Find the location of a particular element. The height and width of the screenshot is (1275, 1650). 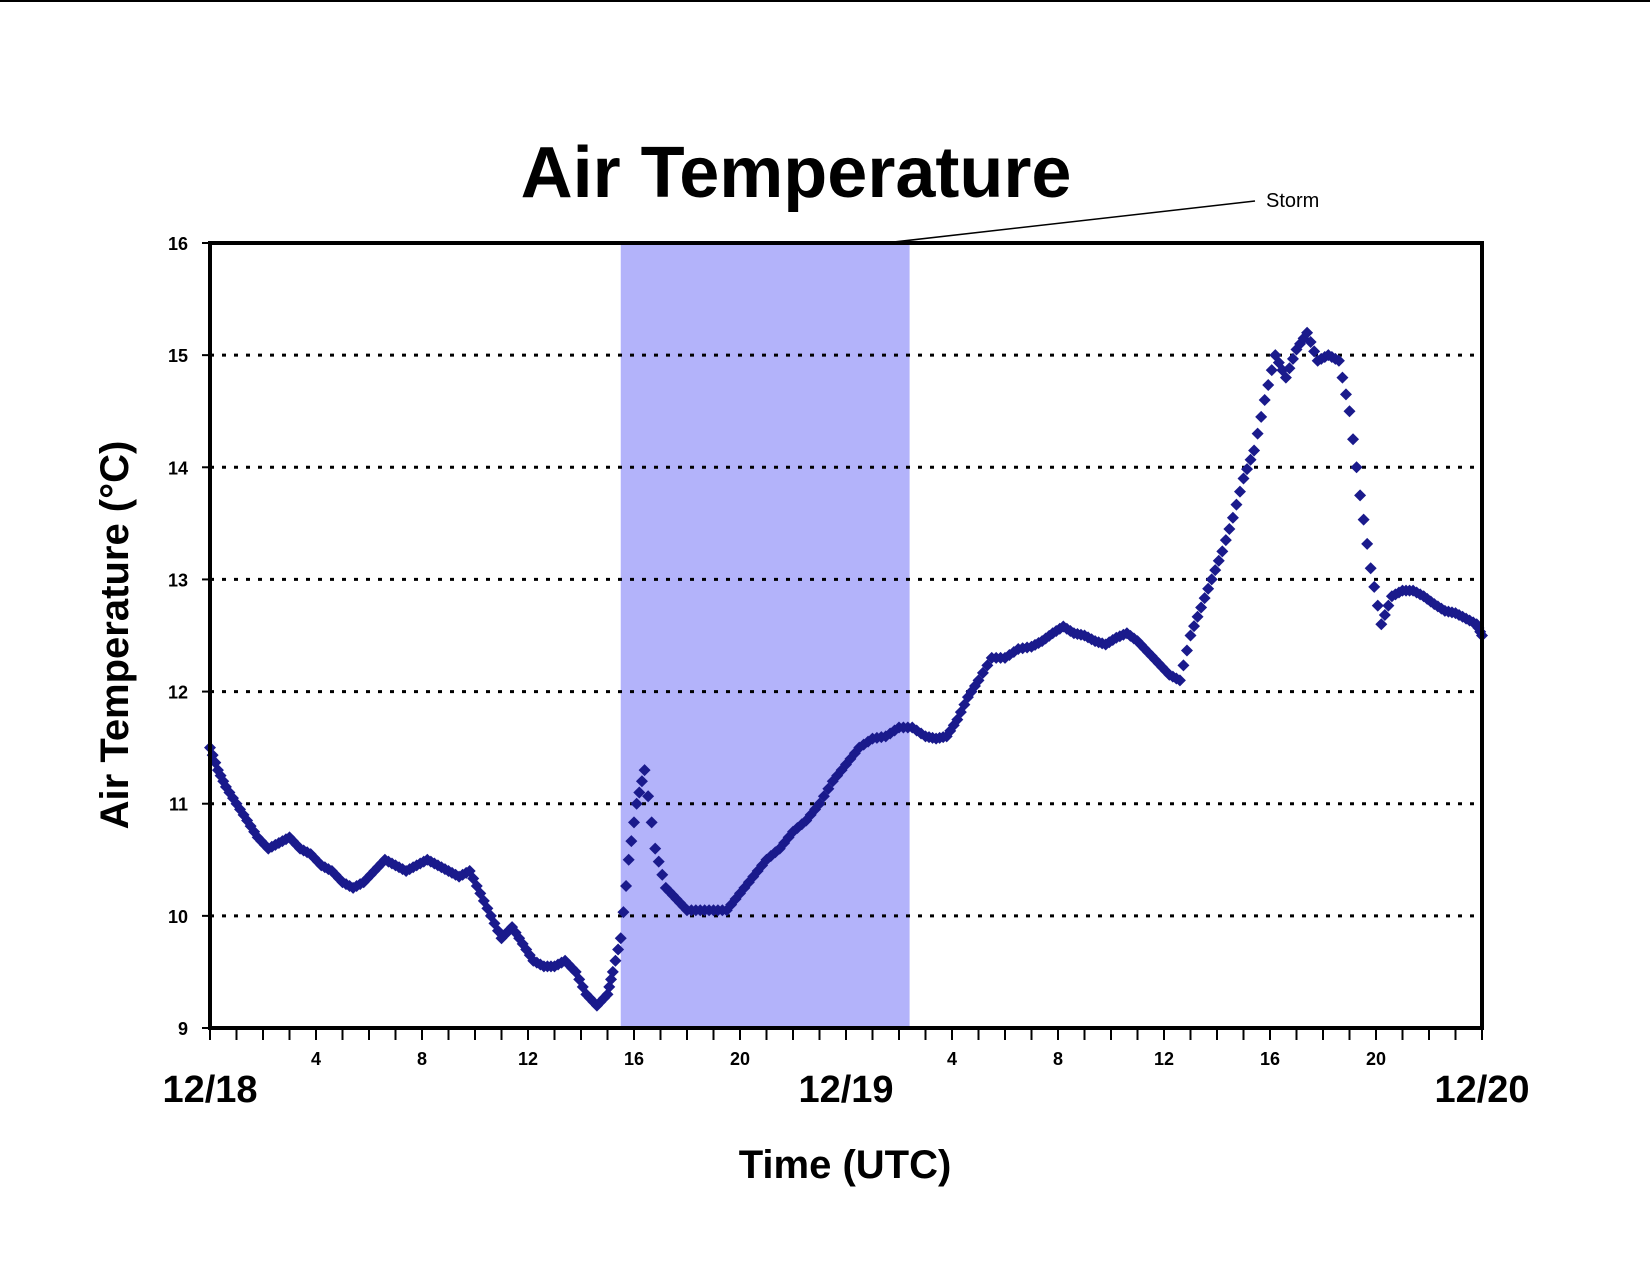

y-tick-label: 9 is located at coordinates (183, 1029).